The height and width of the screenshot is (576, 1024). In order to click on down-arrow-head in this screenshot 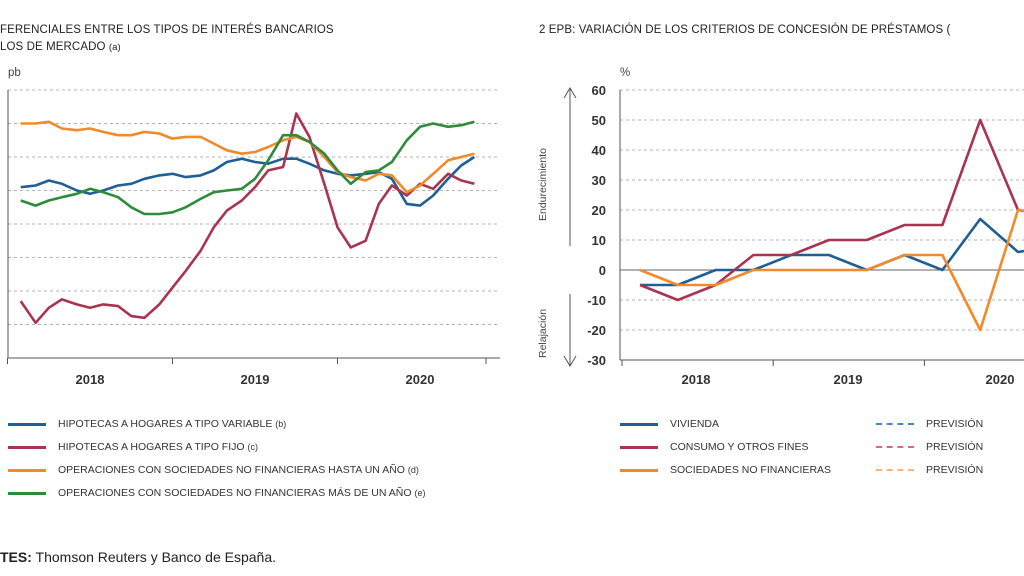, I will do `click(570, 361)`.